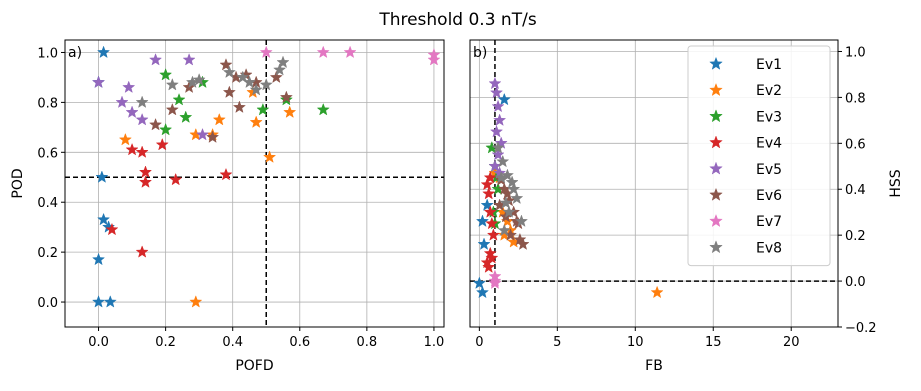 The width and height of the screenshot is (921, 391). What do you see at coordinates (716, 168) in the screenshot?
I see `legend-marker-ev5` at bounding box center [716, 168].